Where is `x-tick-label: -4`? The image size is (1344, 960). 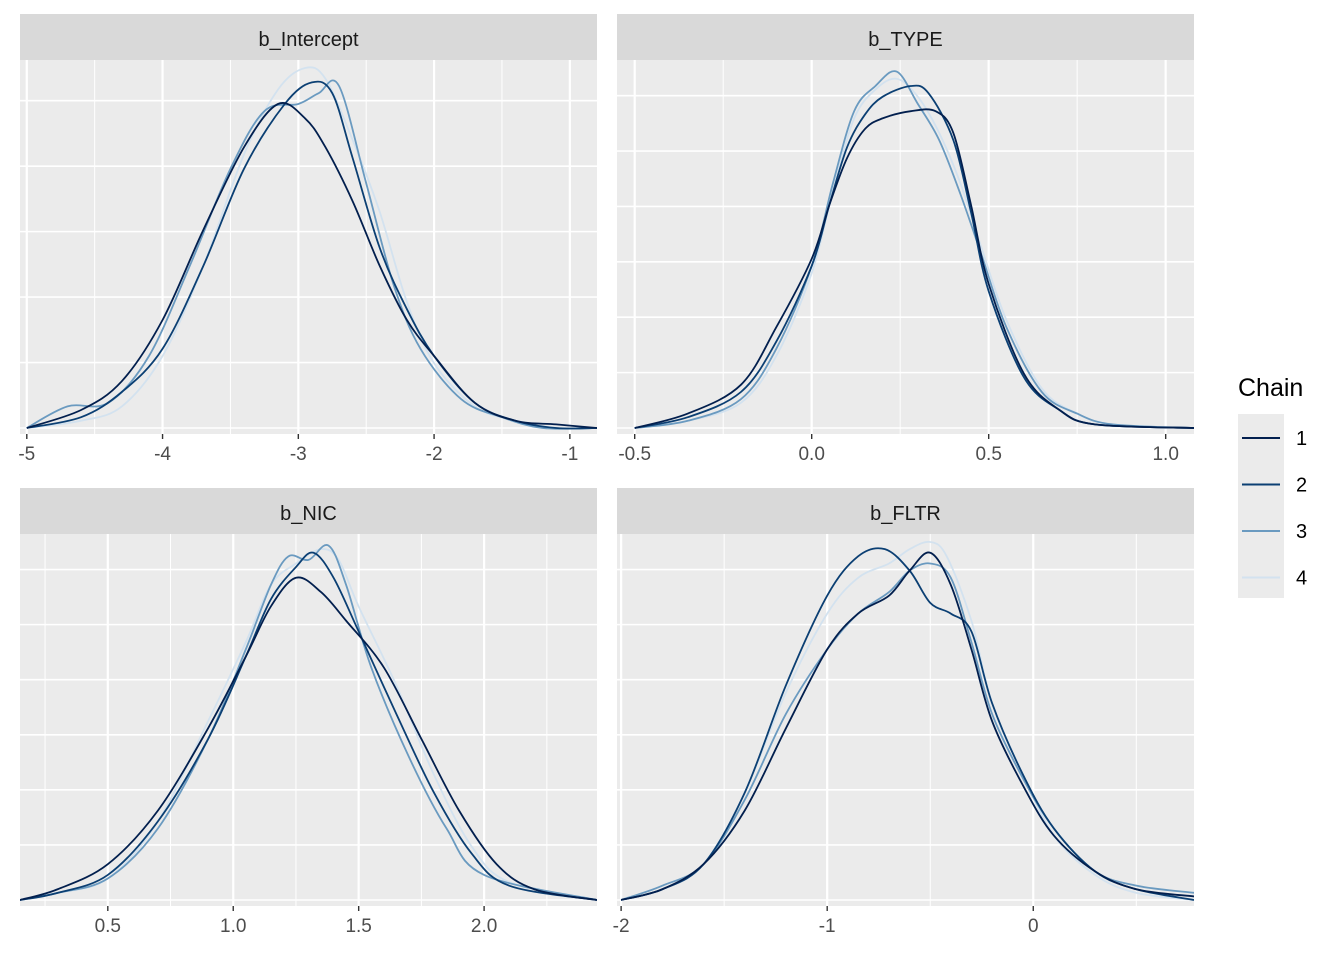 x-tick-label: -4 is located at coordinates (162, 454).